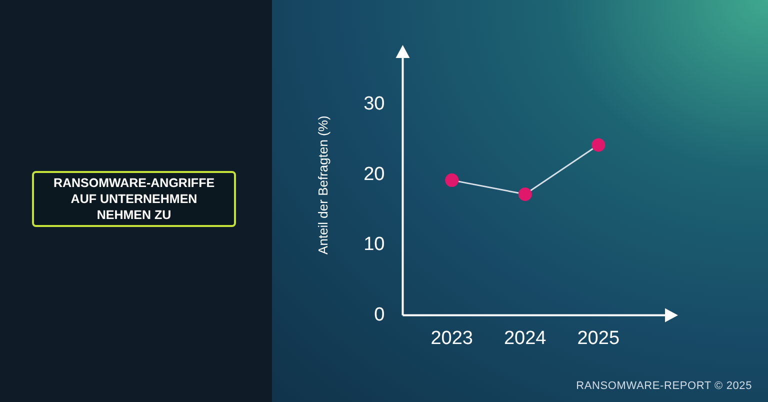 The image size is (768, 402). Describe the element at coordinates (134, 199) in the screenshot. I see `text: RANSOMWARE-ANGRIFFE AUF UNTERNEHMEN NEHMEN ZU` at that location.